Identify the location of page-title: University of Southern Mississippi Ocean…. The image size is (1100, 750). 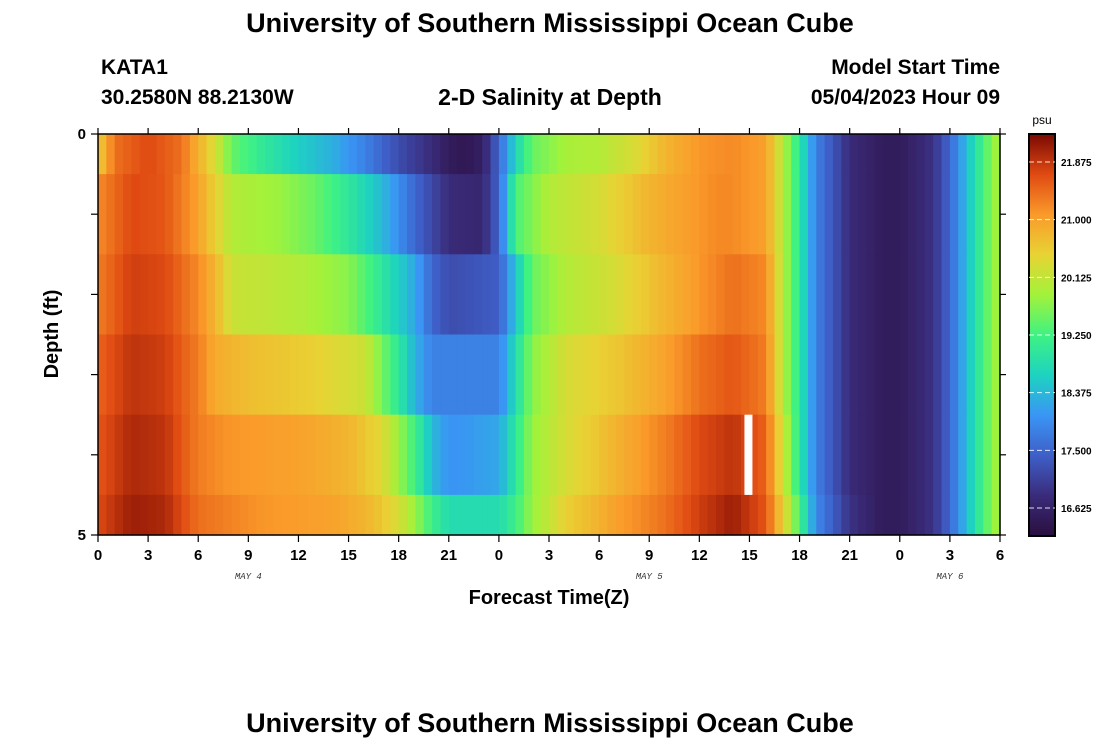
(550, 23).